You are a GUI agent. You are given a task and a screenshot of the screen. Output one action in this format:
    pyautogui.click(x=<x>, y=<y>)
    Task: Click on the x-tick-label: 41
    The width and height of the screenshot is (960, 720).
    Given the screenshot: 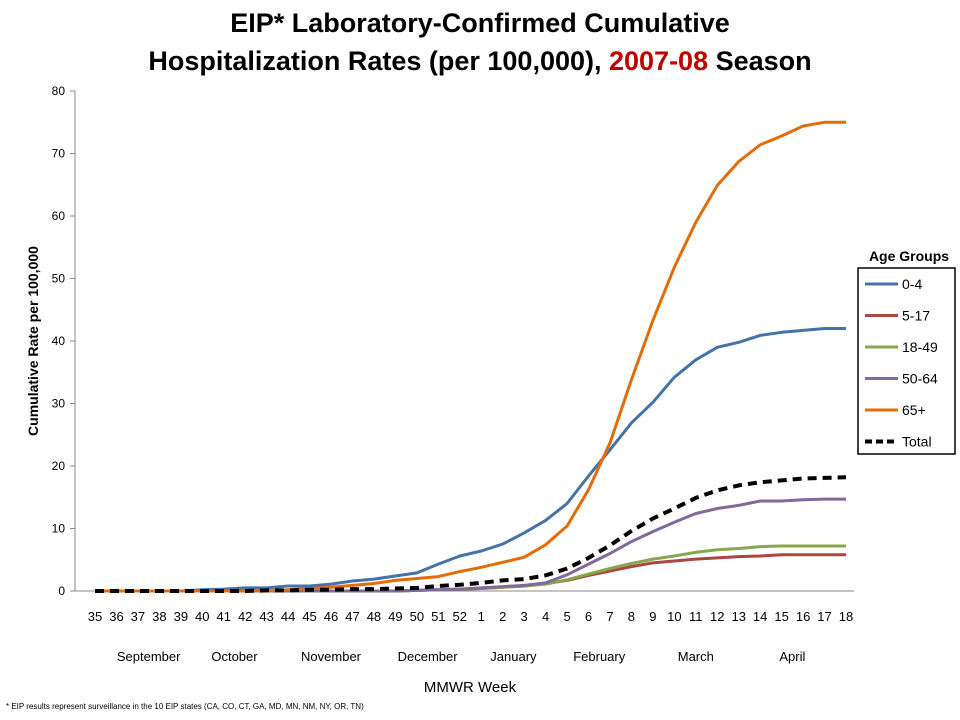 What is the action you would take?
    pyautogui.click(x=224, y=616)
    